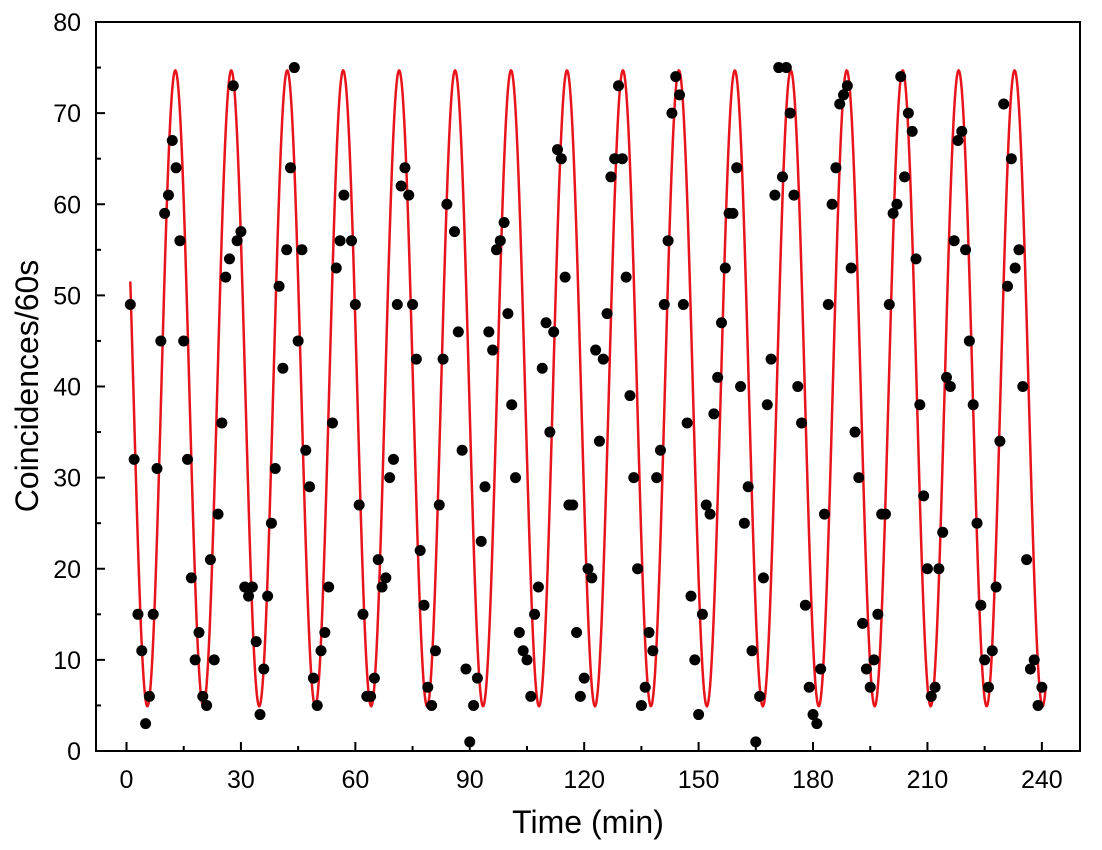  What do you see at coordinates (591, 780) in the screenshot?
I see `x-tick-labels: 0 30 60 90 120 150 180 210 240` at bounding box center [591, 780].